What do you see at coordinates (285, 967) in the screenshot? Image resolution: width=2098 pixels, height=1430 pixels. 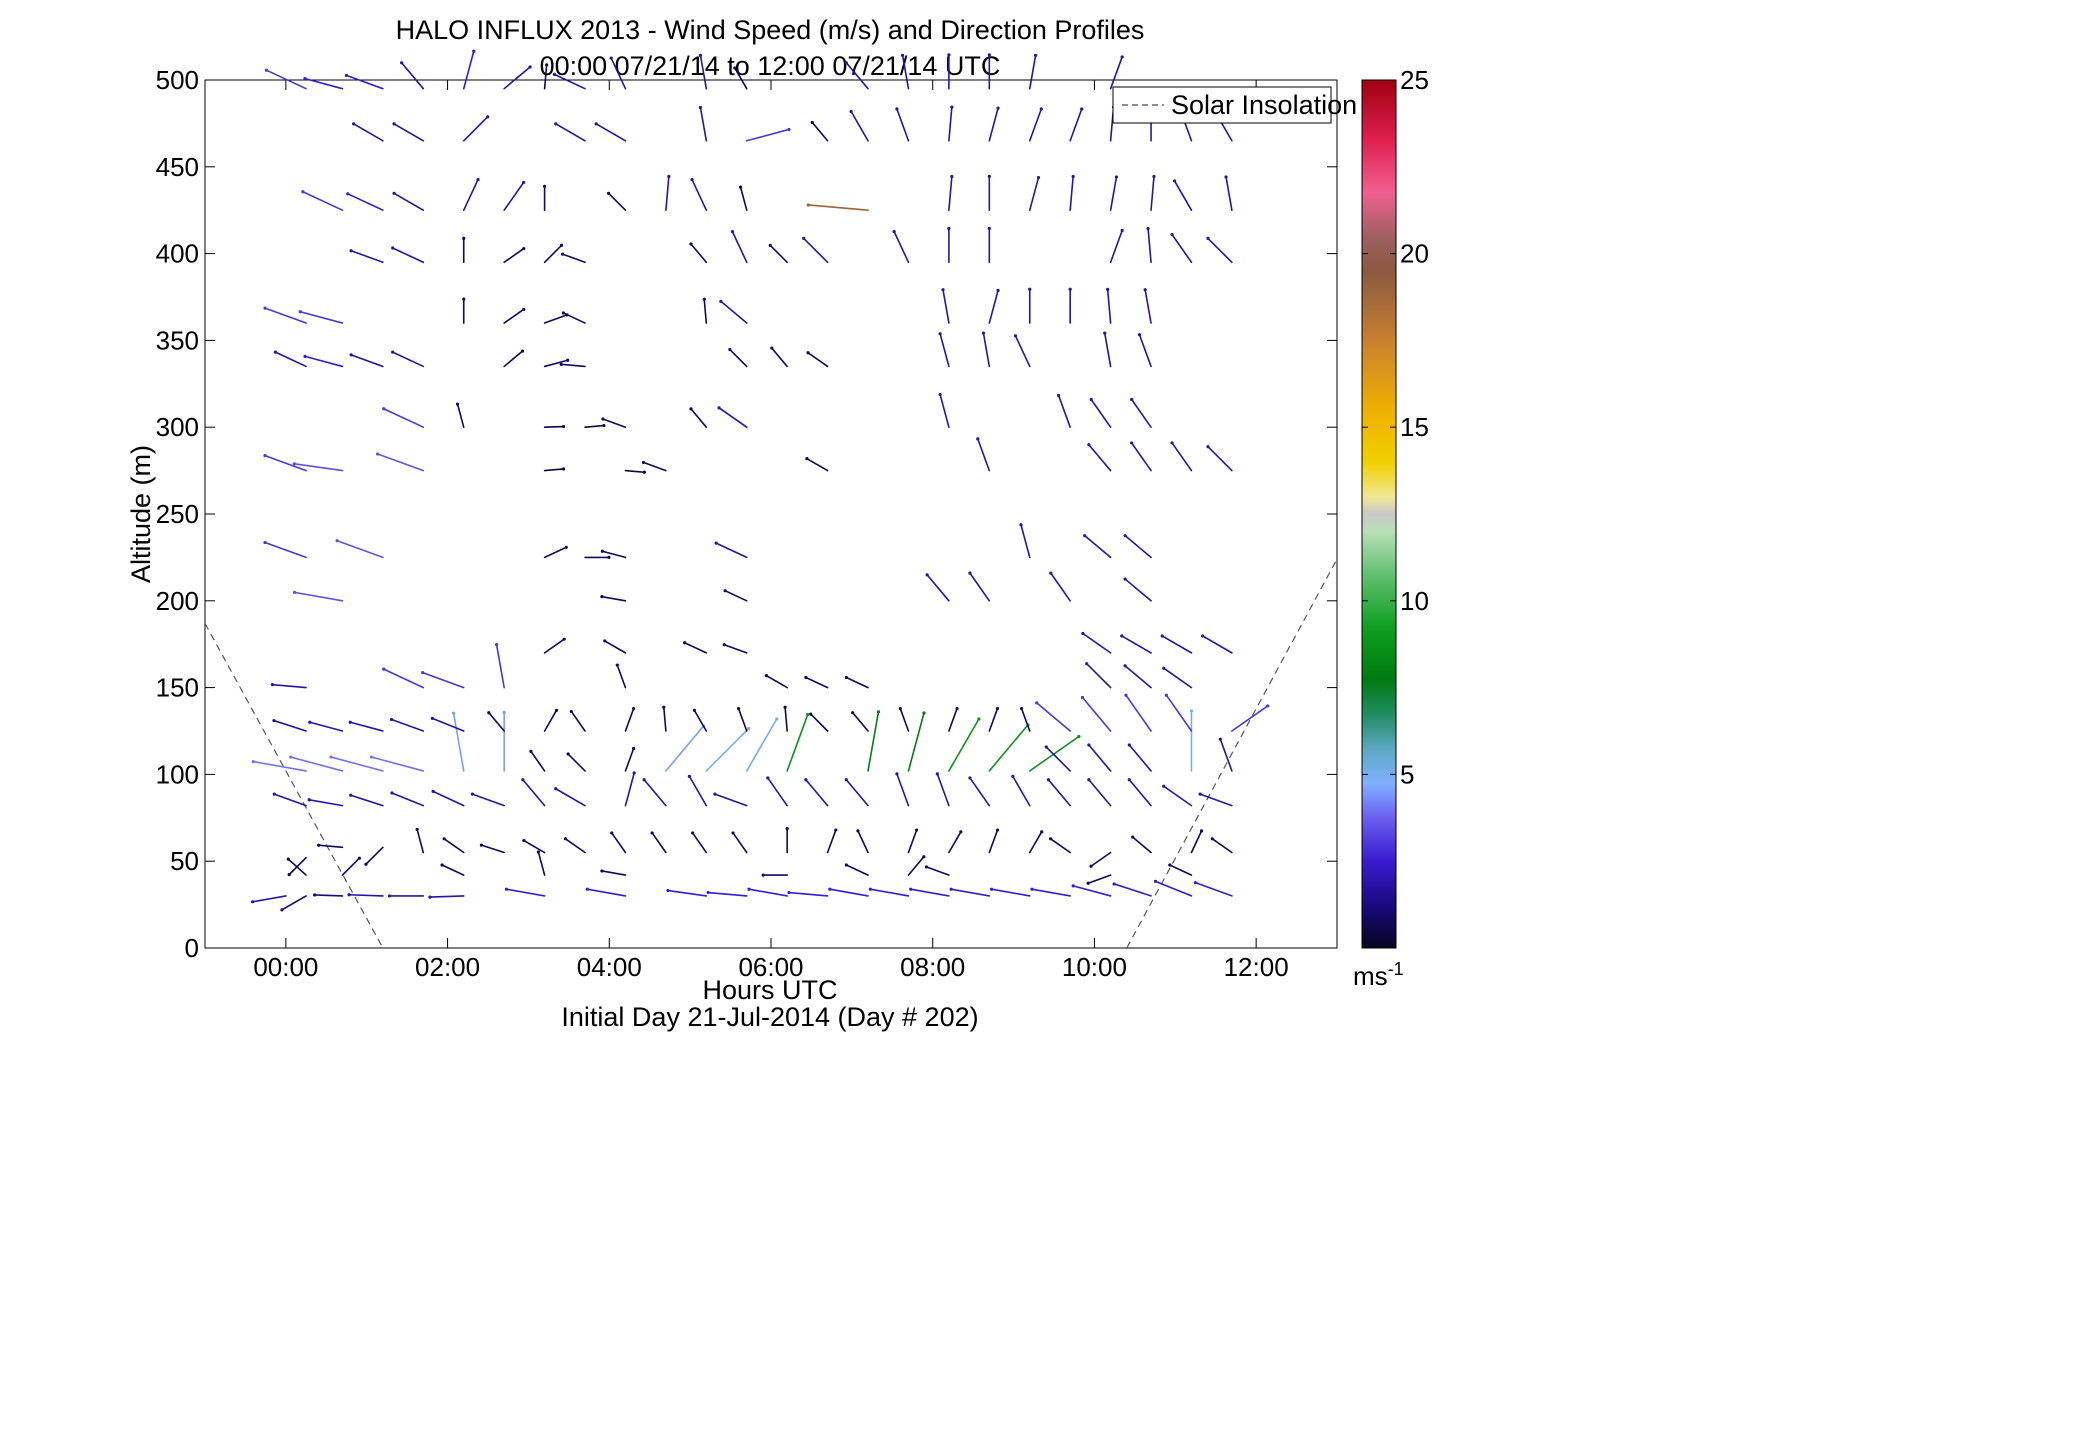 I see `x-tick-label: 00:00` at bounding box center [285, 967].